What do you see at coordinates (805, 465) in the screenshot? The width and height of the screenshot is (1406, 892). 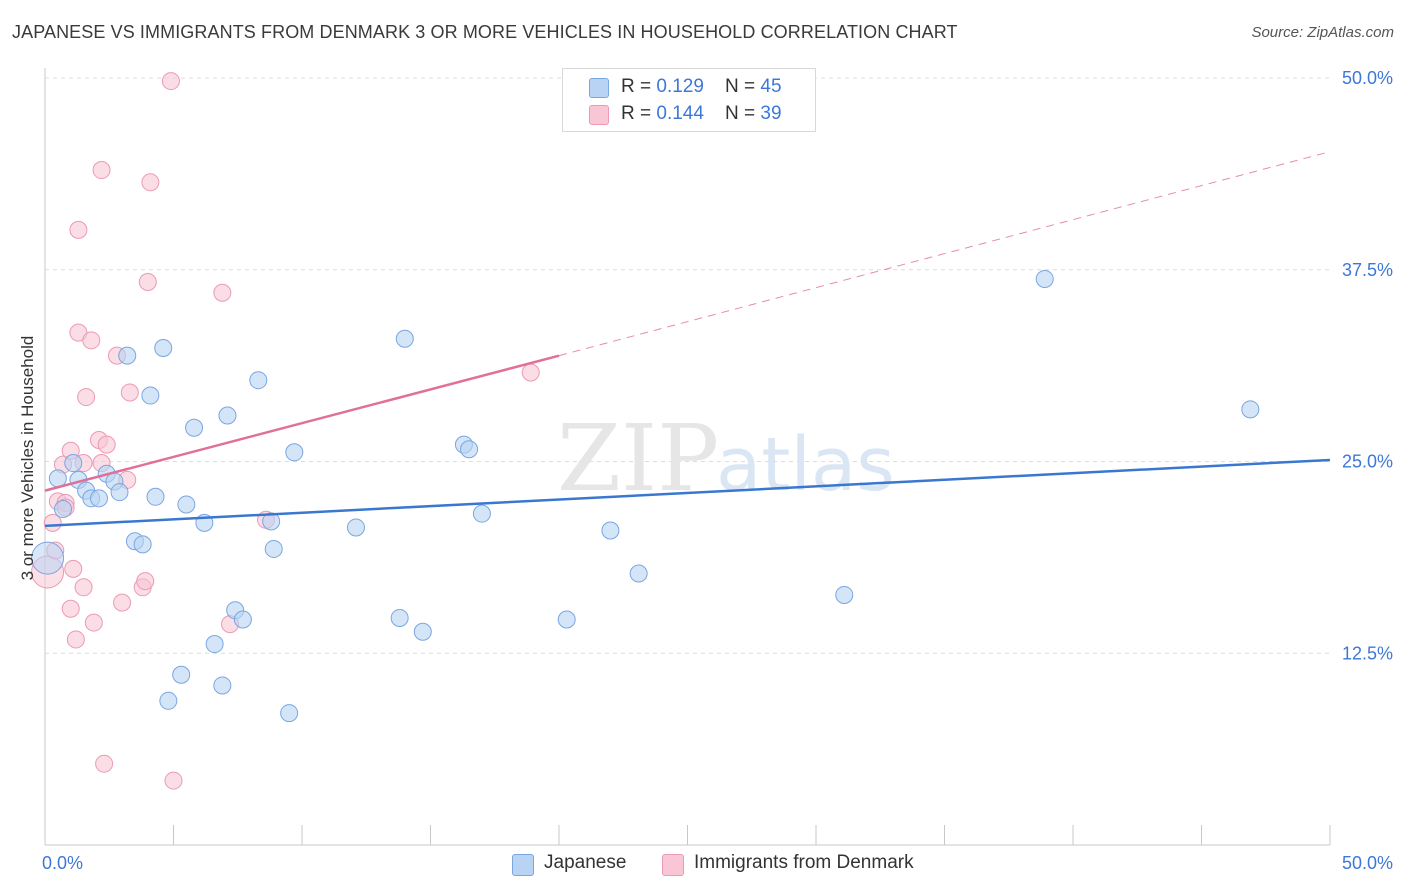 I see `watermark-atlas: atlas` at bounding box center [805, 465].